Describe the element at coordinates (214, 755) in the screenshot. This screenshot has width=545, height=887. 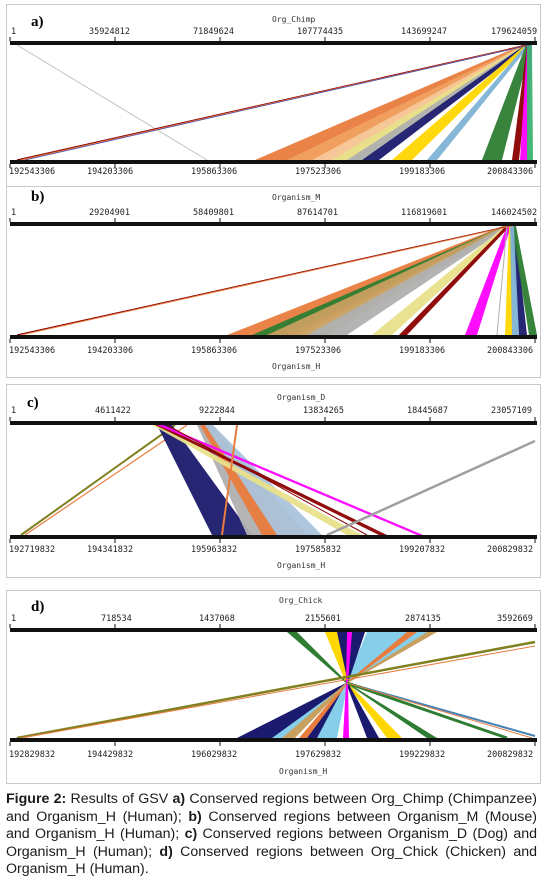
I see `bottom-tick: 196029832` at that location.